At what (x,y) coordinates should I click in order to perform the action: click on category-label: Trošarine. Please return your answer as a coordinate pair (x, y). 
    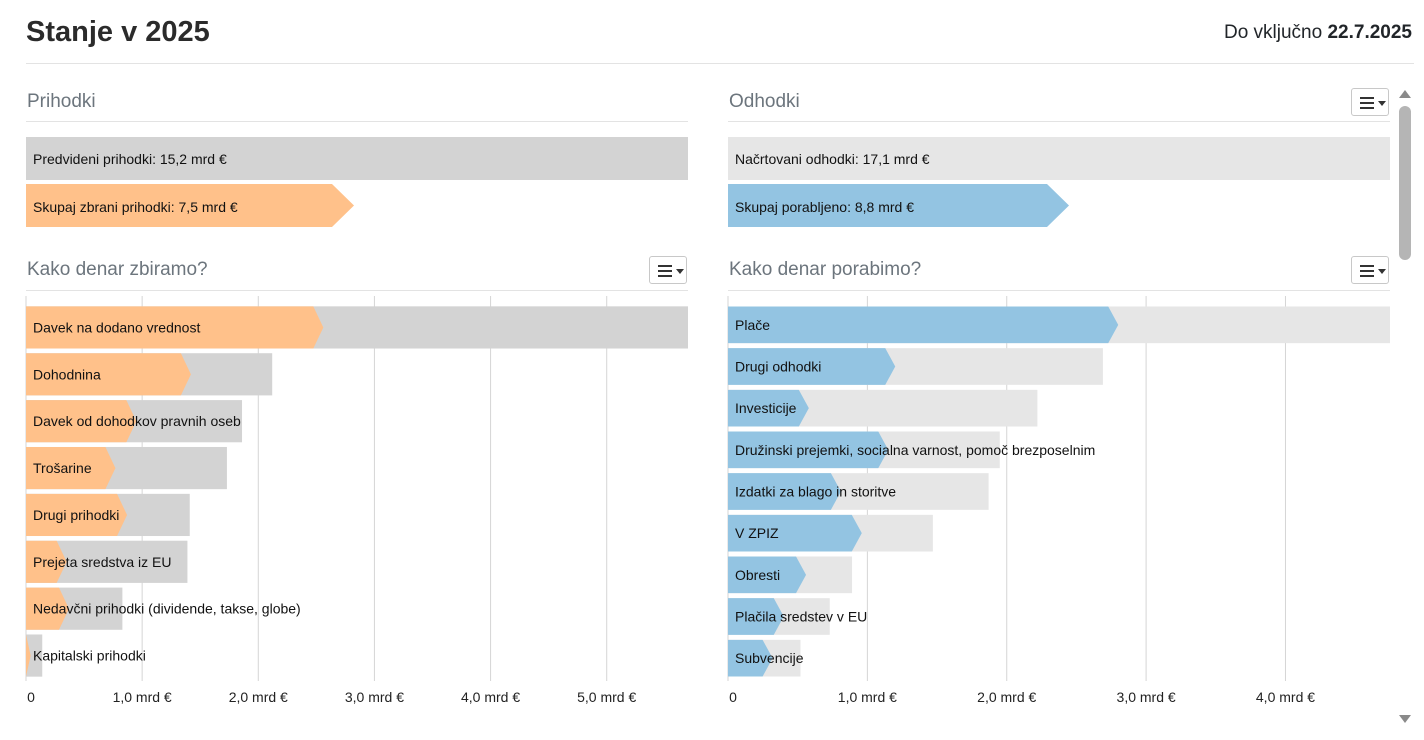
    Looking at the image, I should click on (62, 468).